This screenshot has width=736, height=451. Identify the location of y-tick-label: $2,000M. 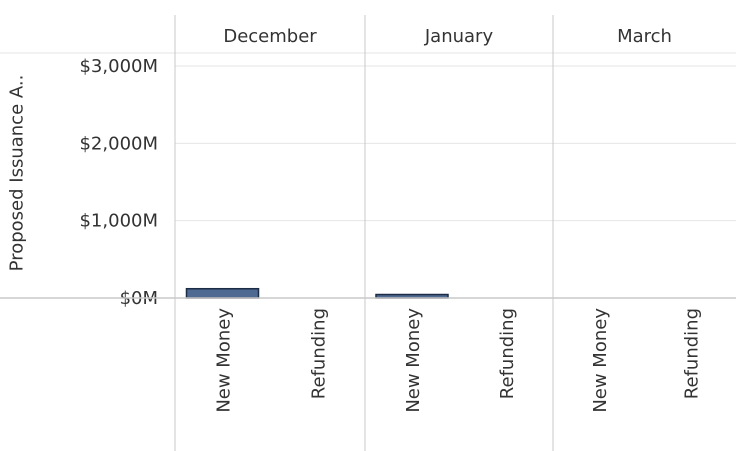
(118, 143).